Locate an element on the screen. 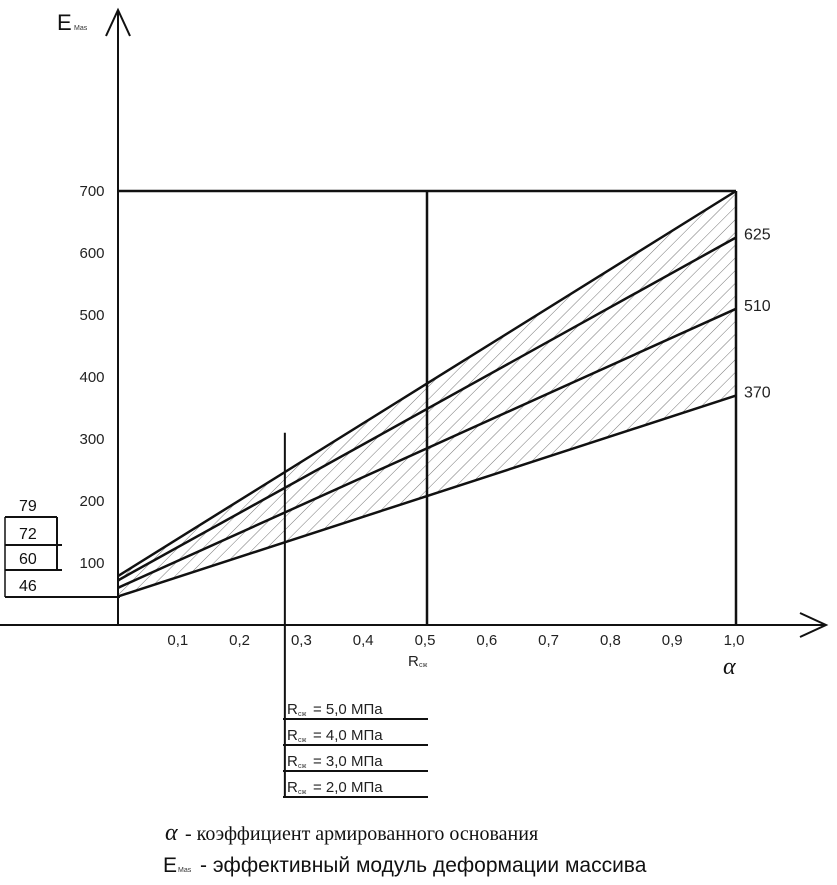 This screenshot has height=885, width=837. intercept-value: 72 is located at coordinates (28, 534).